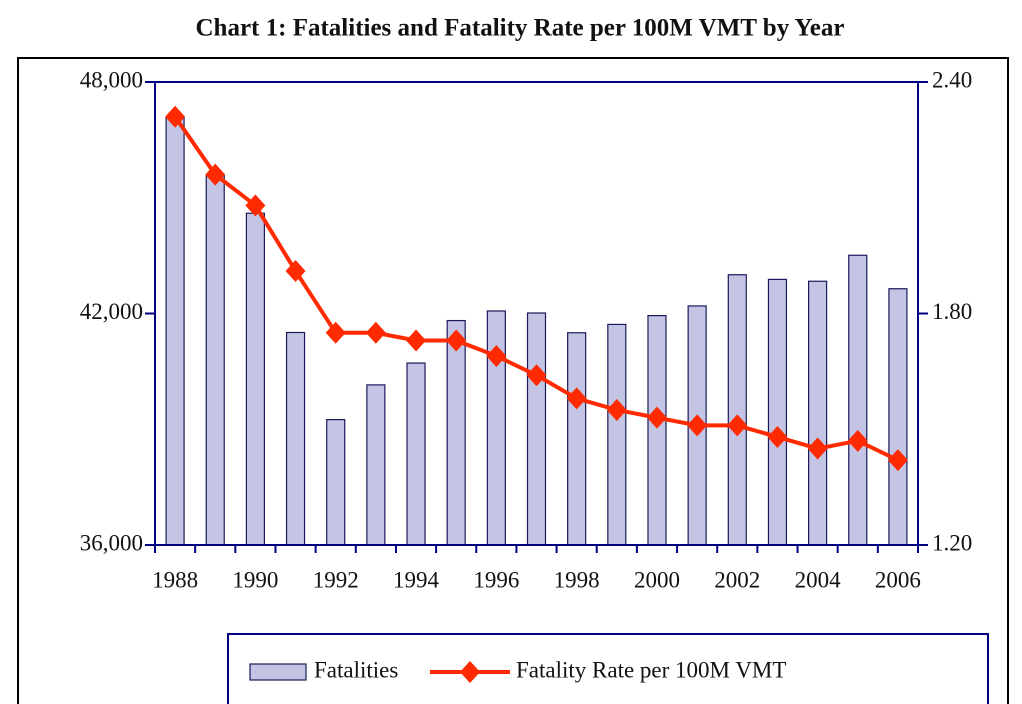 Image resolution: width=1022 pixels, height=704 pixels. Describe the element at coordinates (356, 669) in the screenshot. I see `legend-label: Fatalities` at that location.